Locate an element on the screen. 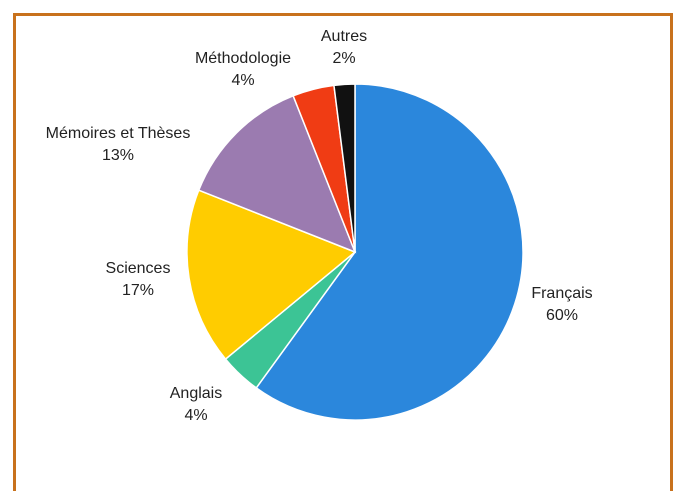 This screenshot has height=491, width=684. slice-label: Sciences is located at coordinates (138, 268).